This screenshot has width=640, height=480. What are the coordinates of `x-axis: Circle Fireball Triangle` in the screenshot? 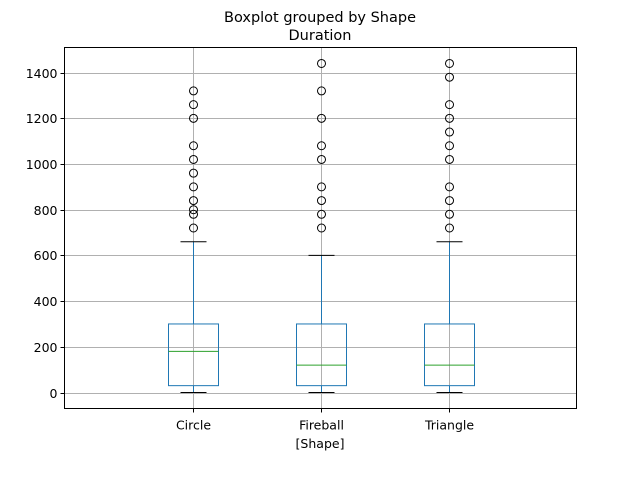 It's located at (325, 420).